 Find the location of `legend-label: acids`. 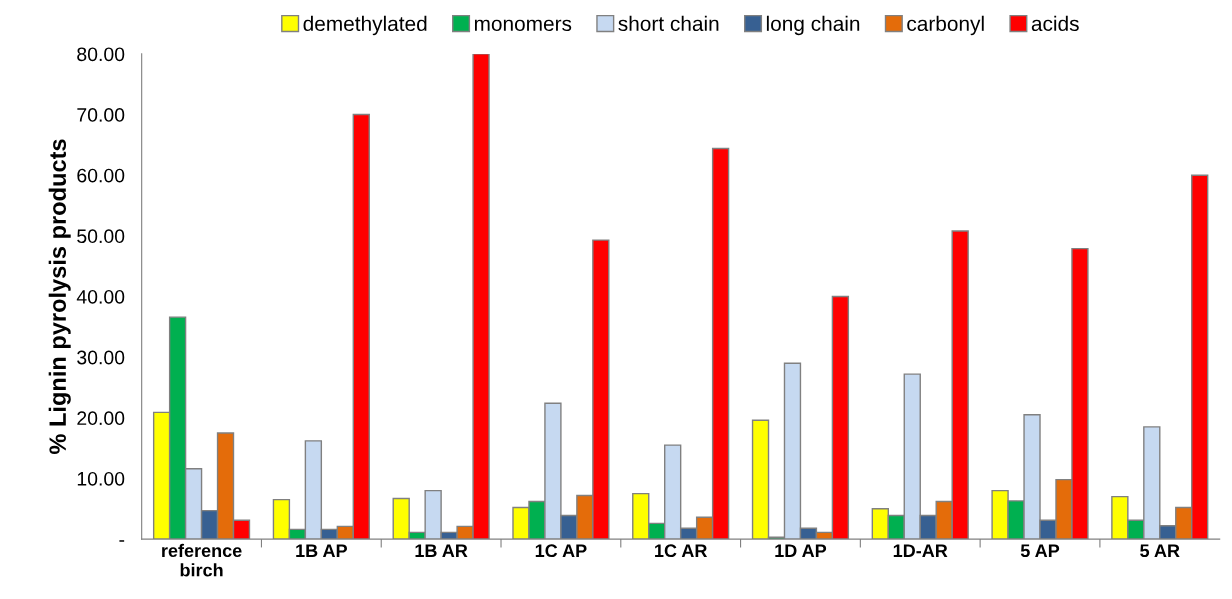

legend-label: acids is located at coordinates (1055, 23).